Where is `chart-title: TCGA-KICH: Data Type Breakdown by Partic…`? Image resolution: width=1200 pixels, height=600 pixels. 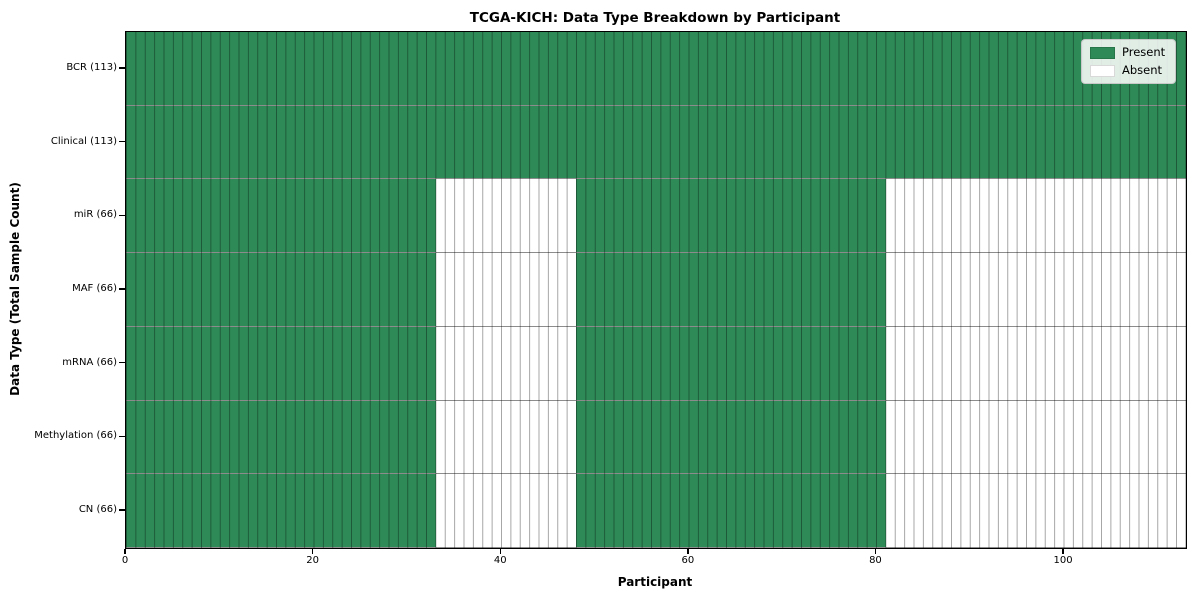 chart-title: TCGA-KICH: Data Type Breakdown by Partic… is located at coordinates (655, 18).